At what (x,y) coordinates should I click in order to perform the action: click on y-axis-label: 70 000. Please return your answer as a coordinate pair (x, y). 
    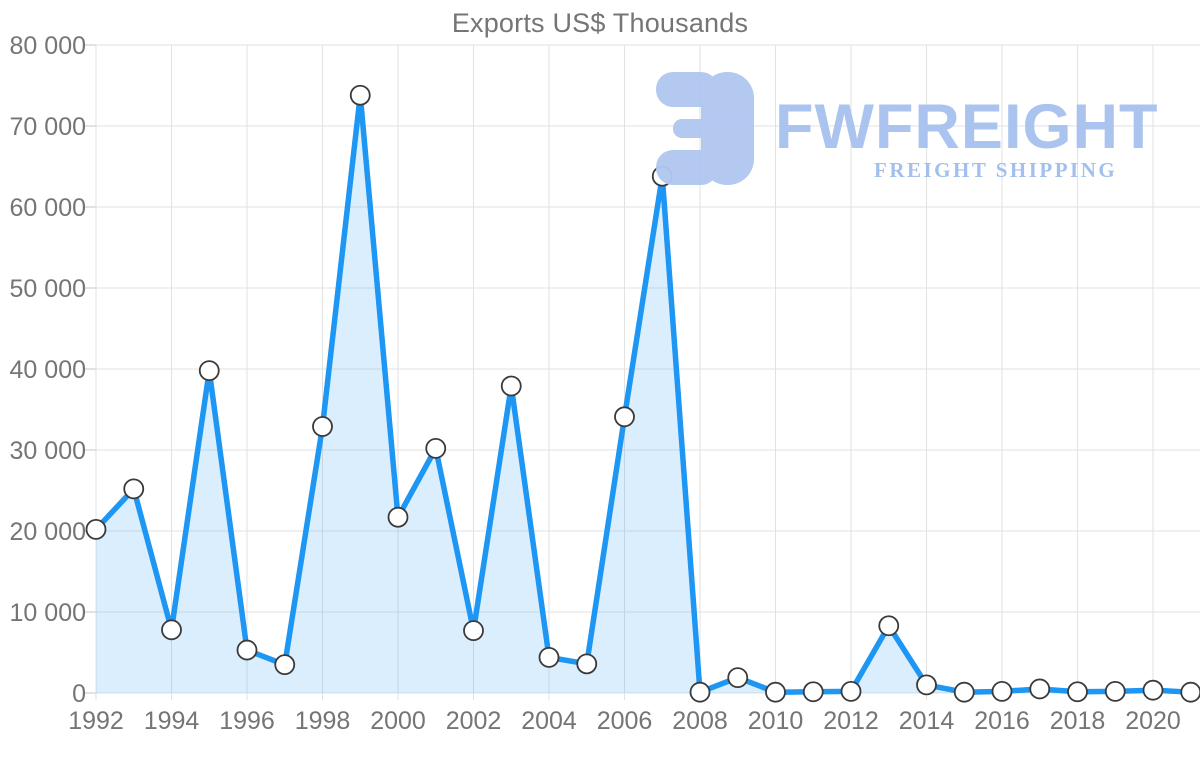
    Looking at the image, I should click on (48, 127).